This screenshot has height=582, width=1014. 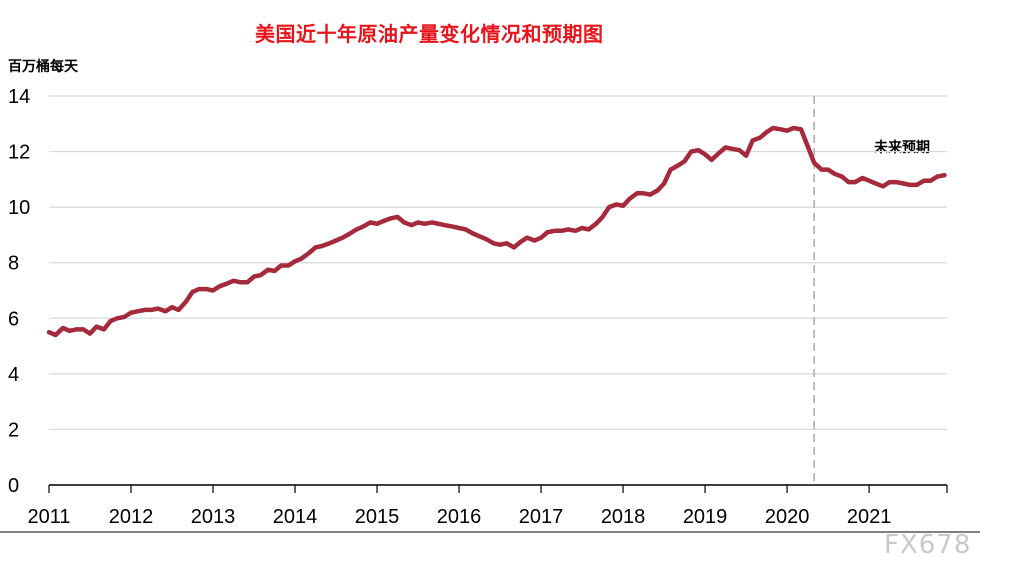 I want to click on x-tick-label: 2015, so click(x=377, y=517).